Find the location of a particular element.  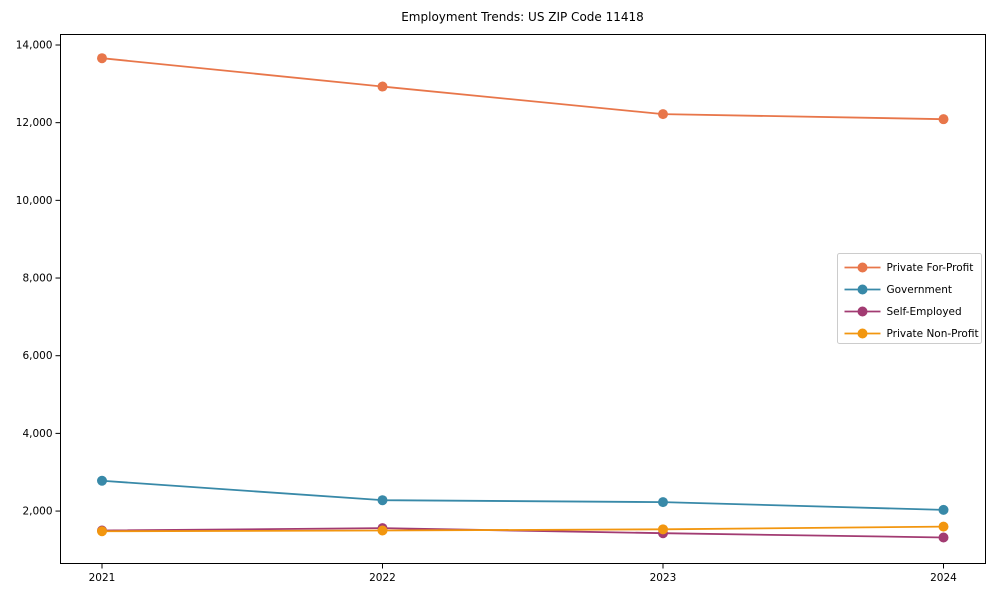

legend-label: Government is located at coordinates (919, 290).